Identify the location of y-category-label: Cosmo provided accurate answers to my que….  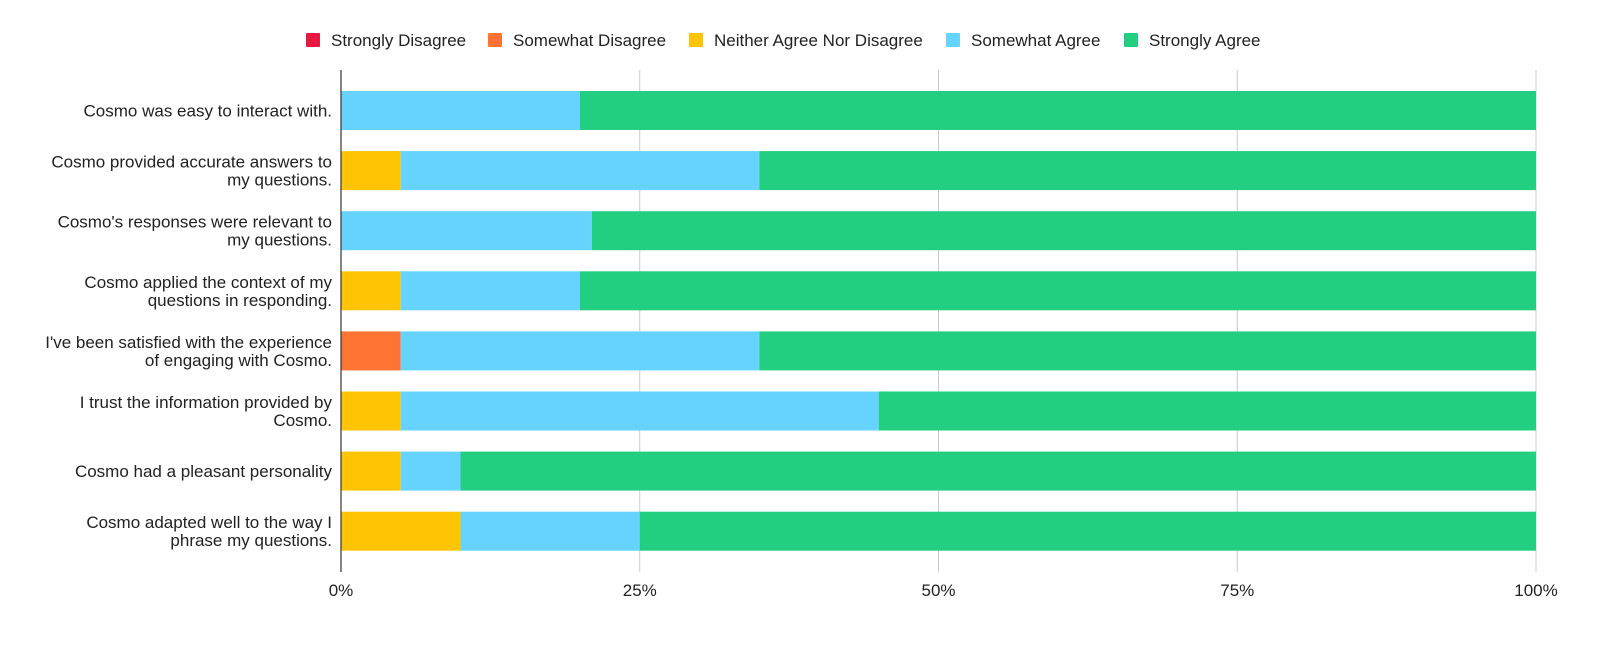
(191, 171).